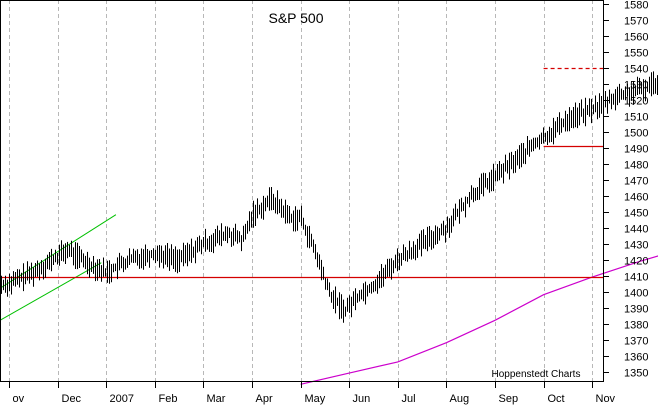 This screenshot has height=411, width=658. What do you see at coordinates (636, 102) in the screenshot?
I see `y-tick-label: 1520` at bounding box center [636, 102].